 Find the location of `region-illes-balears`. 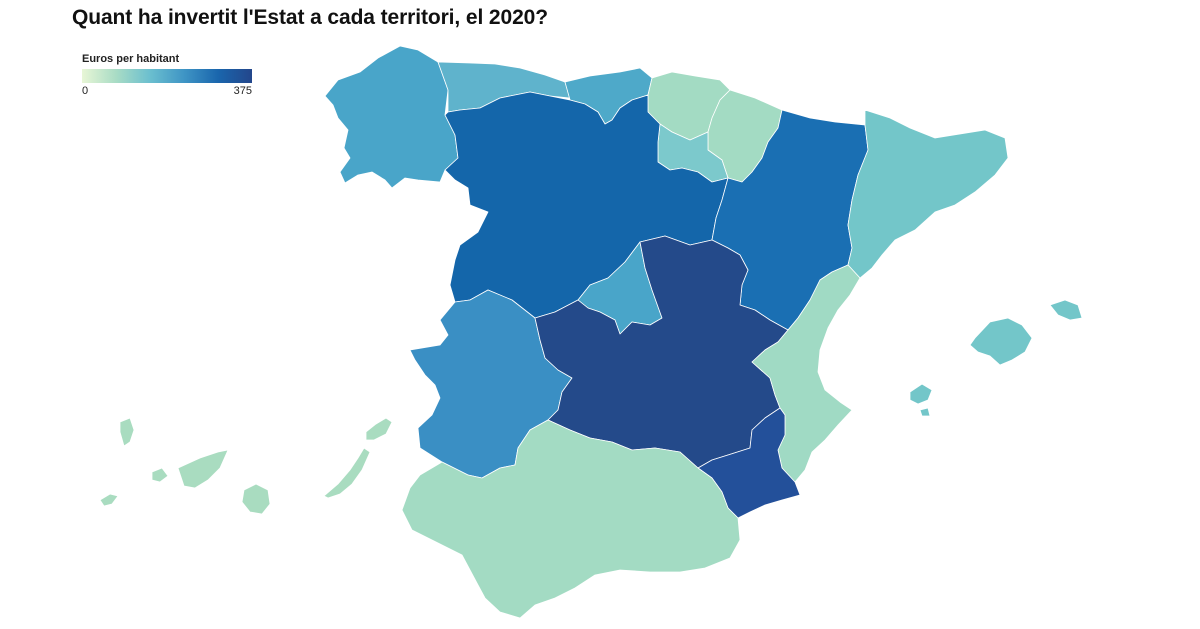

region-illes-balears is located at coordinates (1001, 341).